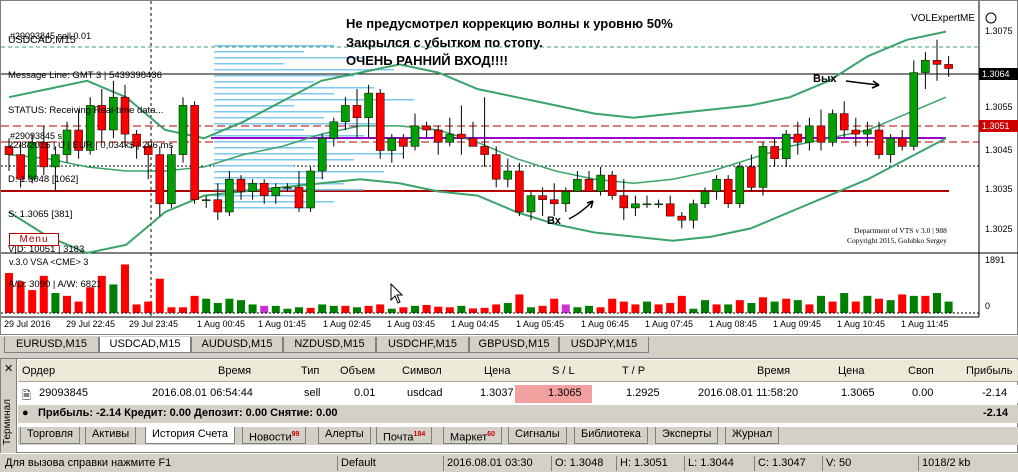  Describe the element at coordinates (634, 371) in the screenshot. I see `col-tp: T / P` at that location.